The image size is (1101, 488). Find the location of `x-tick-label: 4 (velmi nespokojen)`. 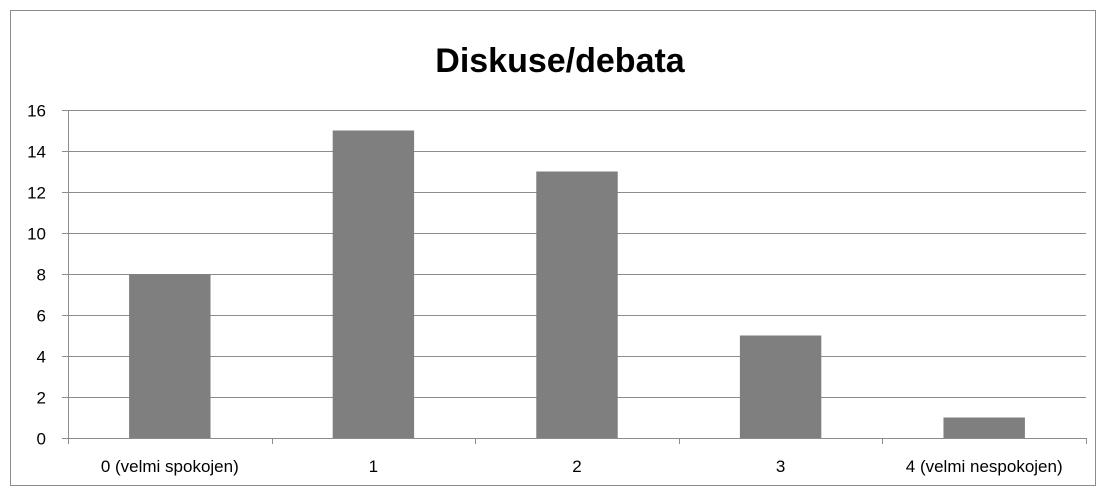

x-tick-label: 4 (velmi nespokojen) is located at coordinates (984, 466).